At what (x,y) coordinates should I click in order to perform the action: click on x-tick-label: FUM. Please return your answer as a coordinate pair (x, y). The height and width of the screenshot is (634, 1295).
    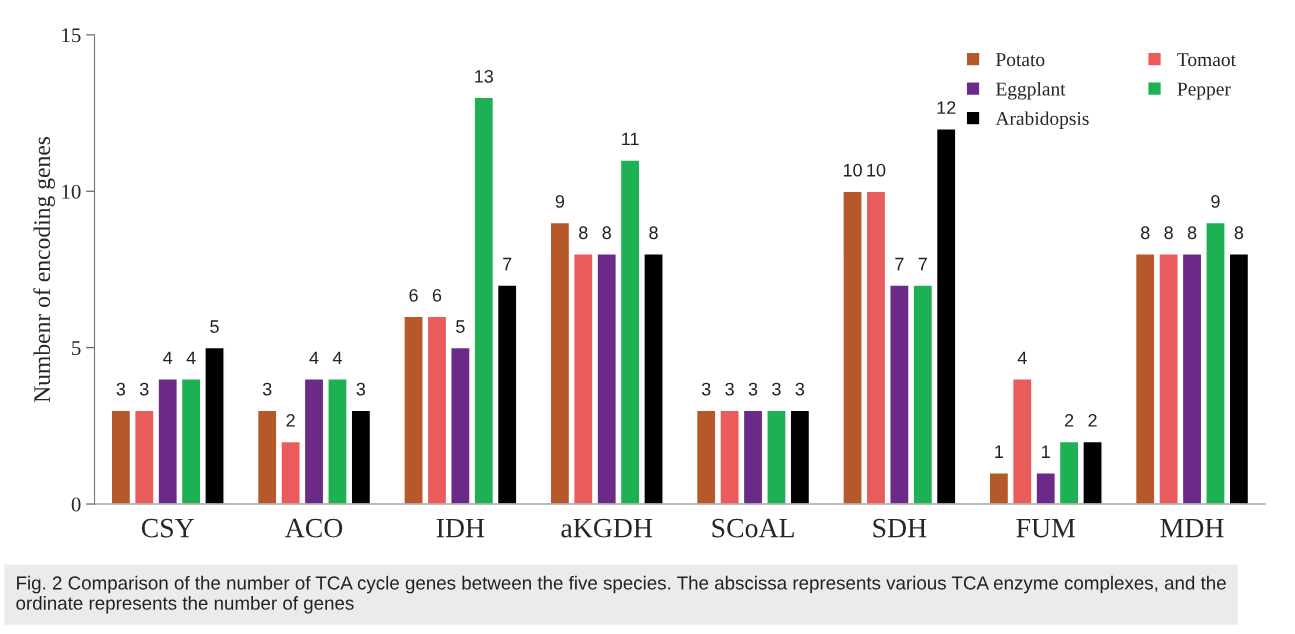
    Looking at the image, I should click on (1045, 528).